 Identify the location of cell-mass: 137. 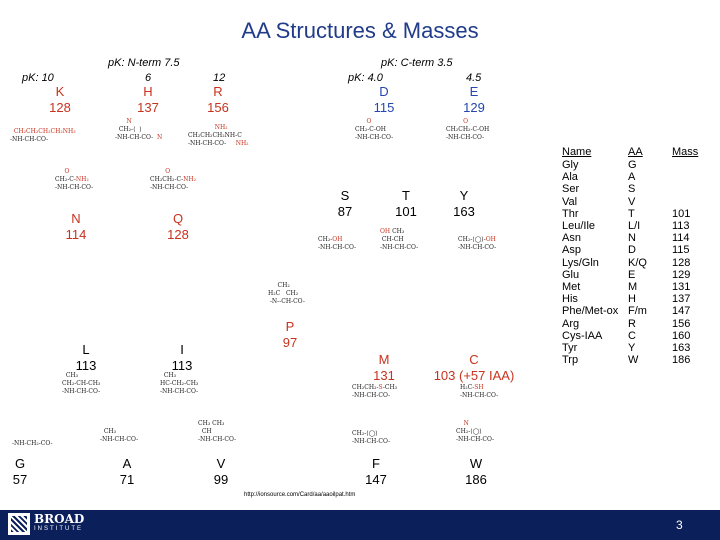
(681, 299).